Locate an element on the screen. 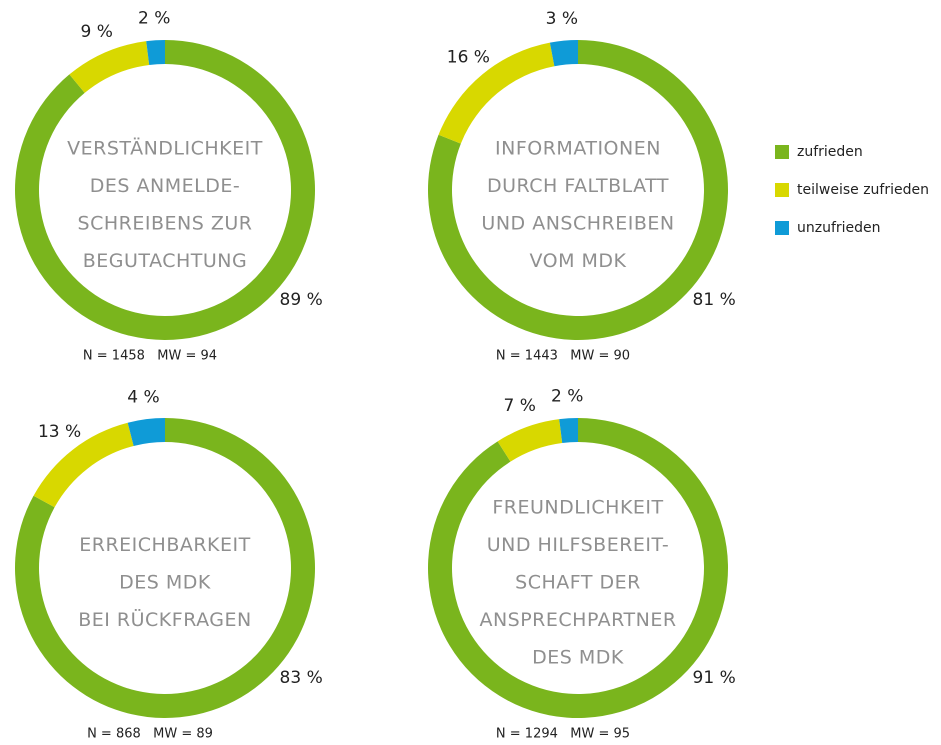  center-title: VOM MDK is located at coordinates (577, 261).